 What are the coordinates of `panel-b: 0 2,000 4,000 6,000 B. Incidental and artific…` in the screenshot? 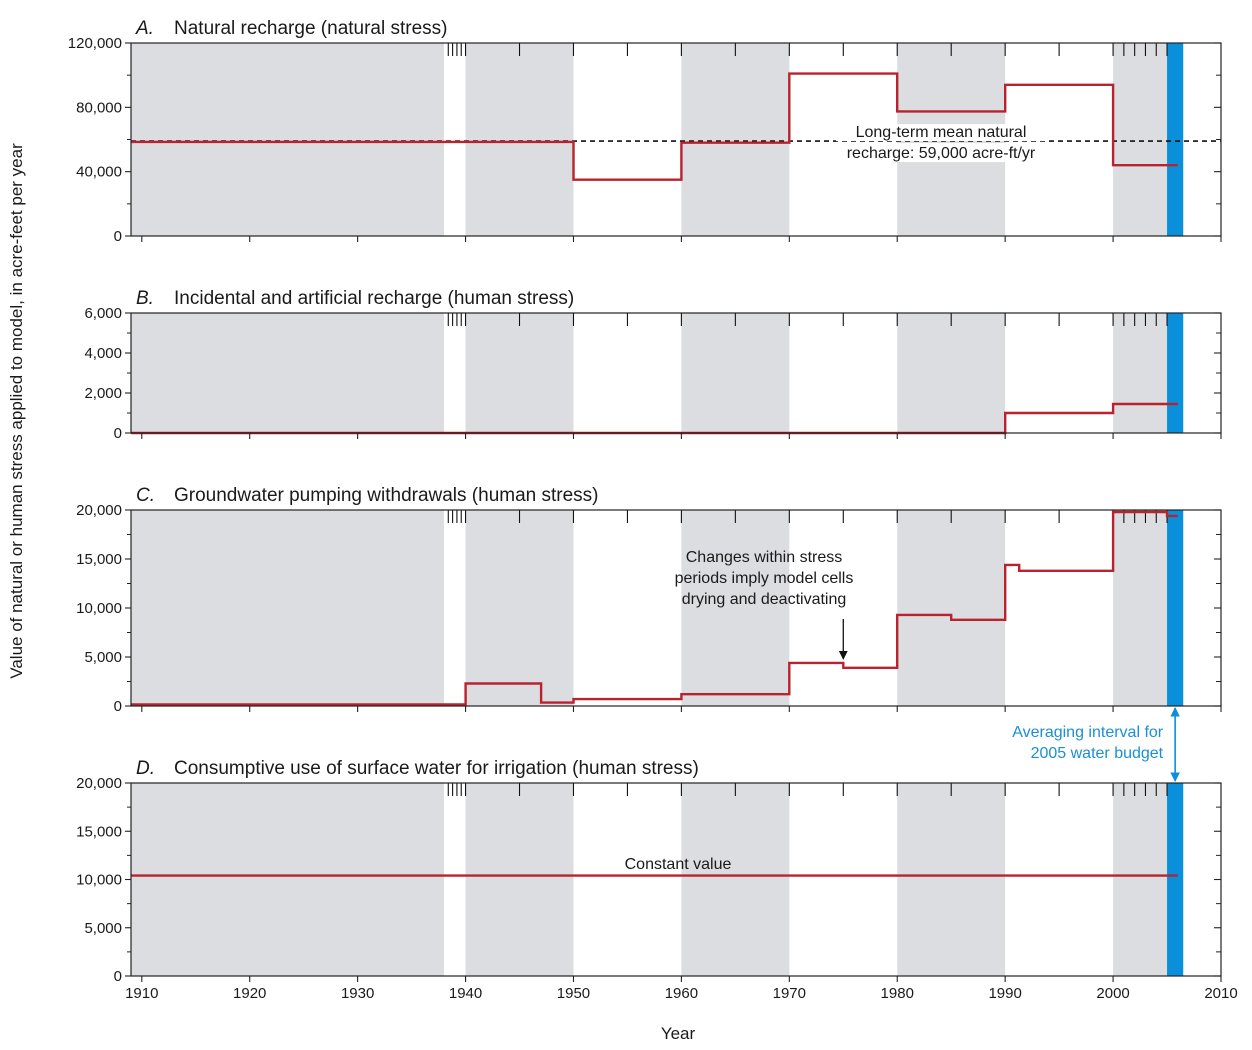 It's located at (653, 365).